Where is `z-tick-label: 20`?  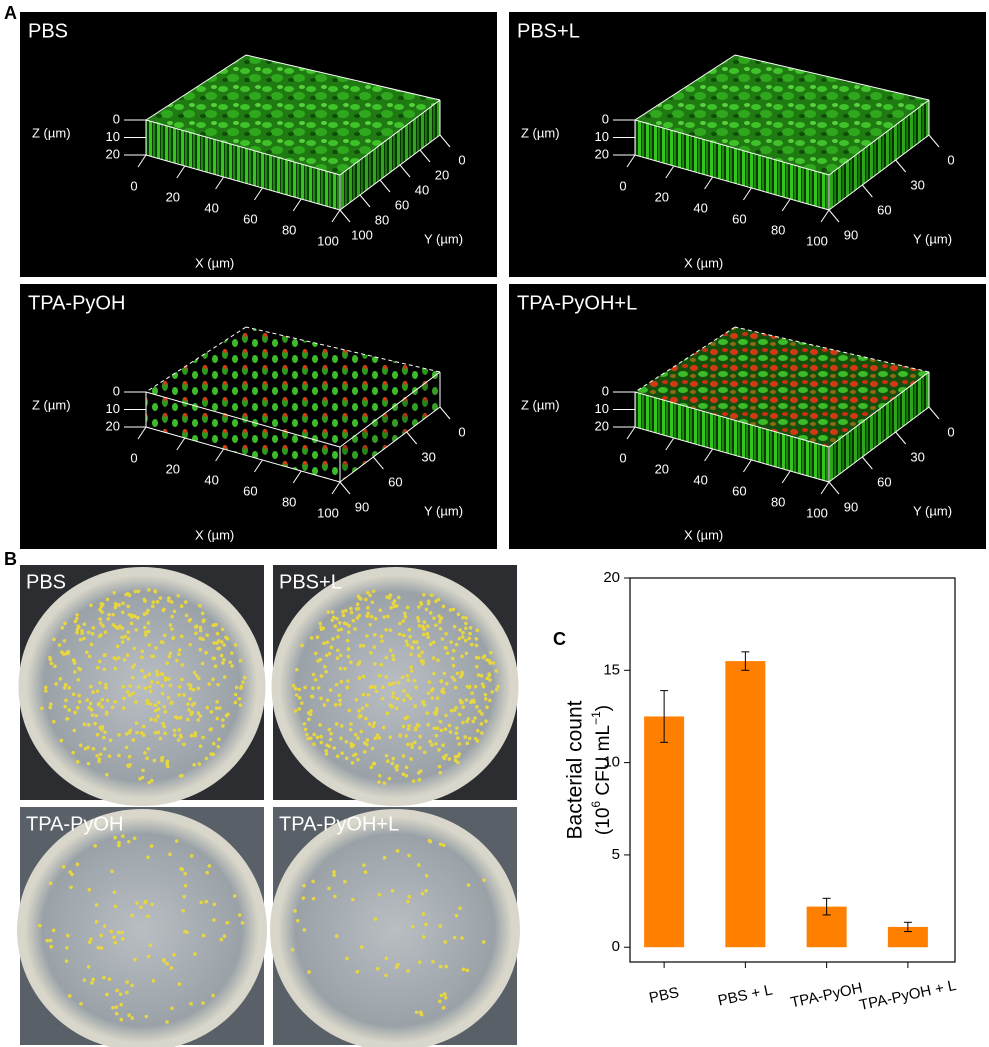
z-tick-label: 20 is located at coordinates (113, 425).